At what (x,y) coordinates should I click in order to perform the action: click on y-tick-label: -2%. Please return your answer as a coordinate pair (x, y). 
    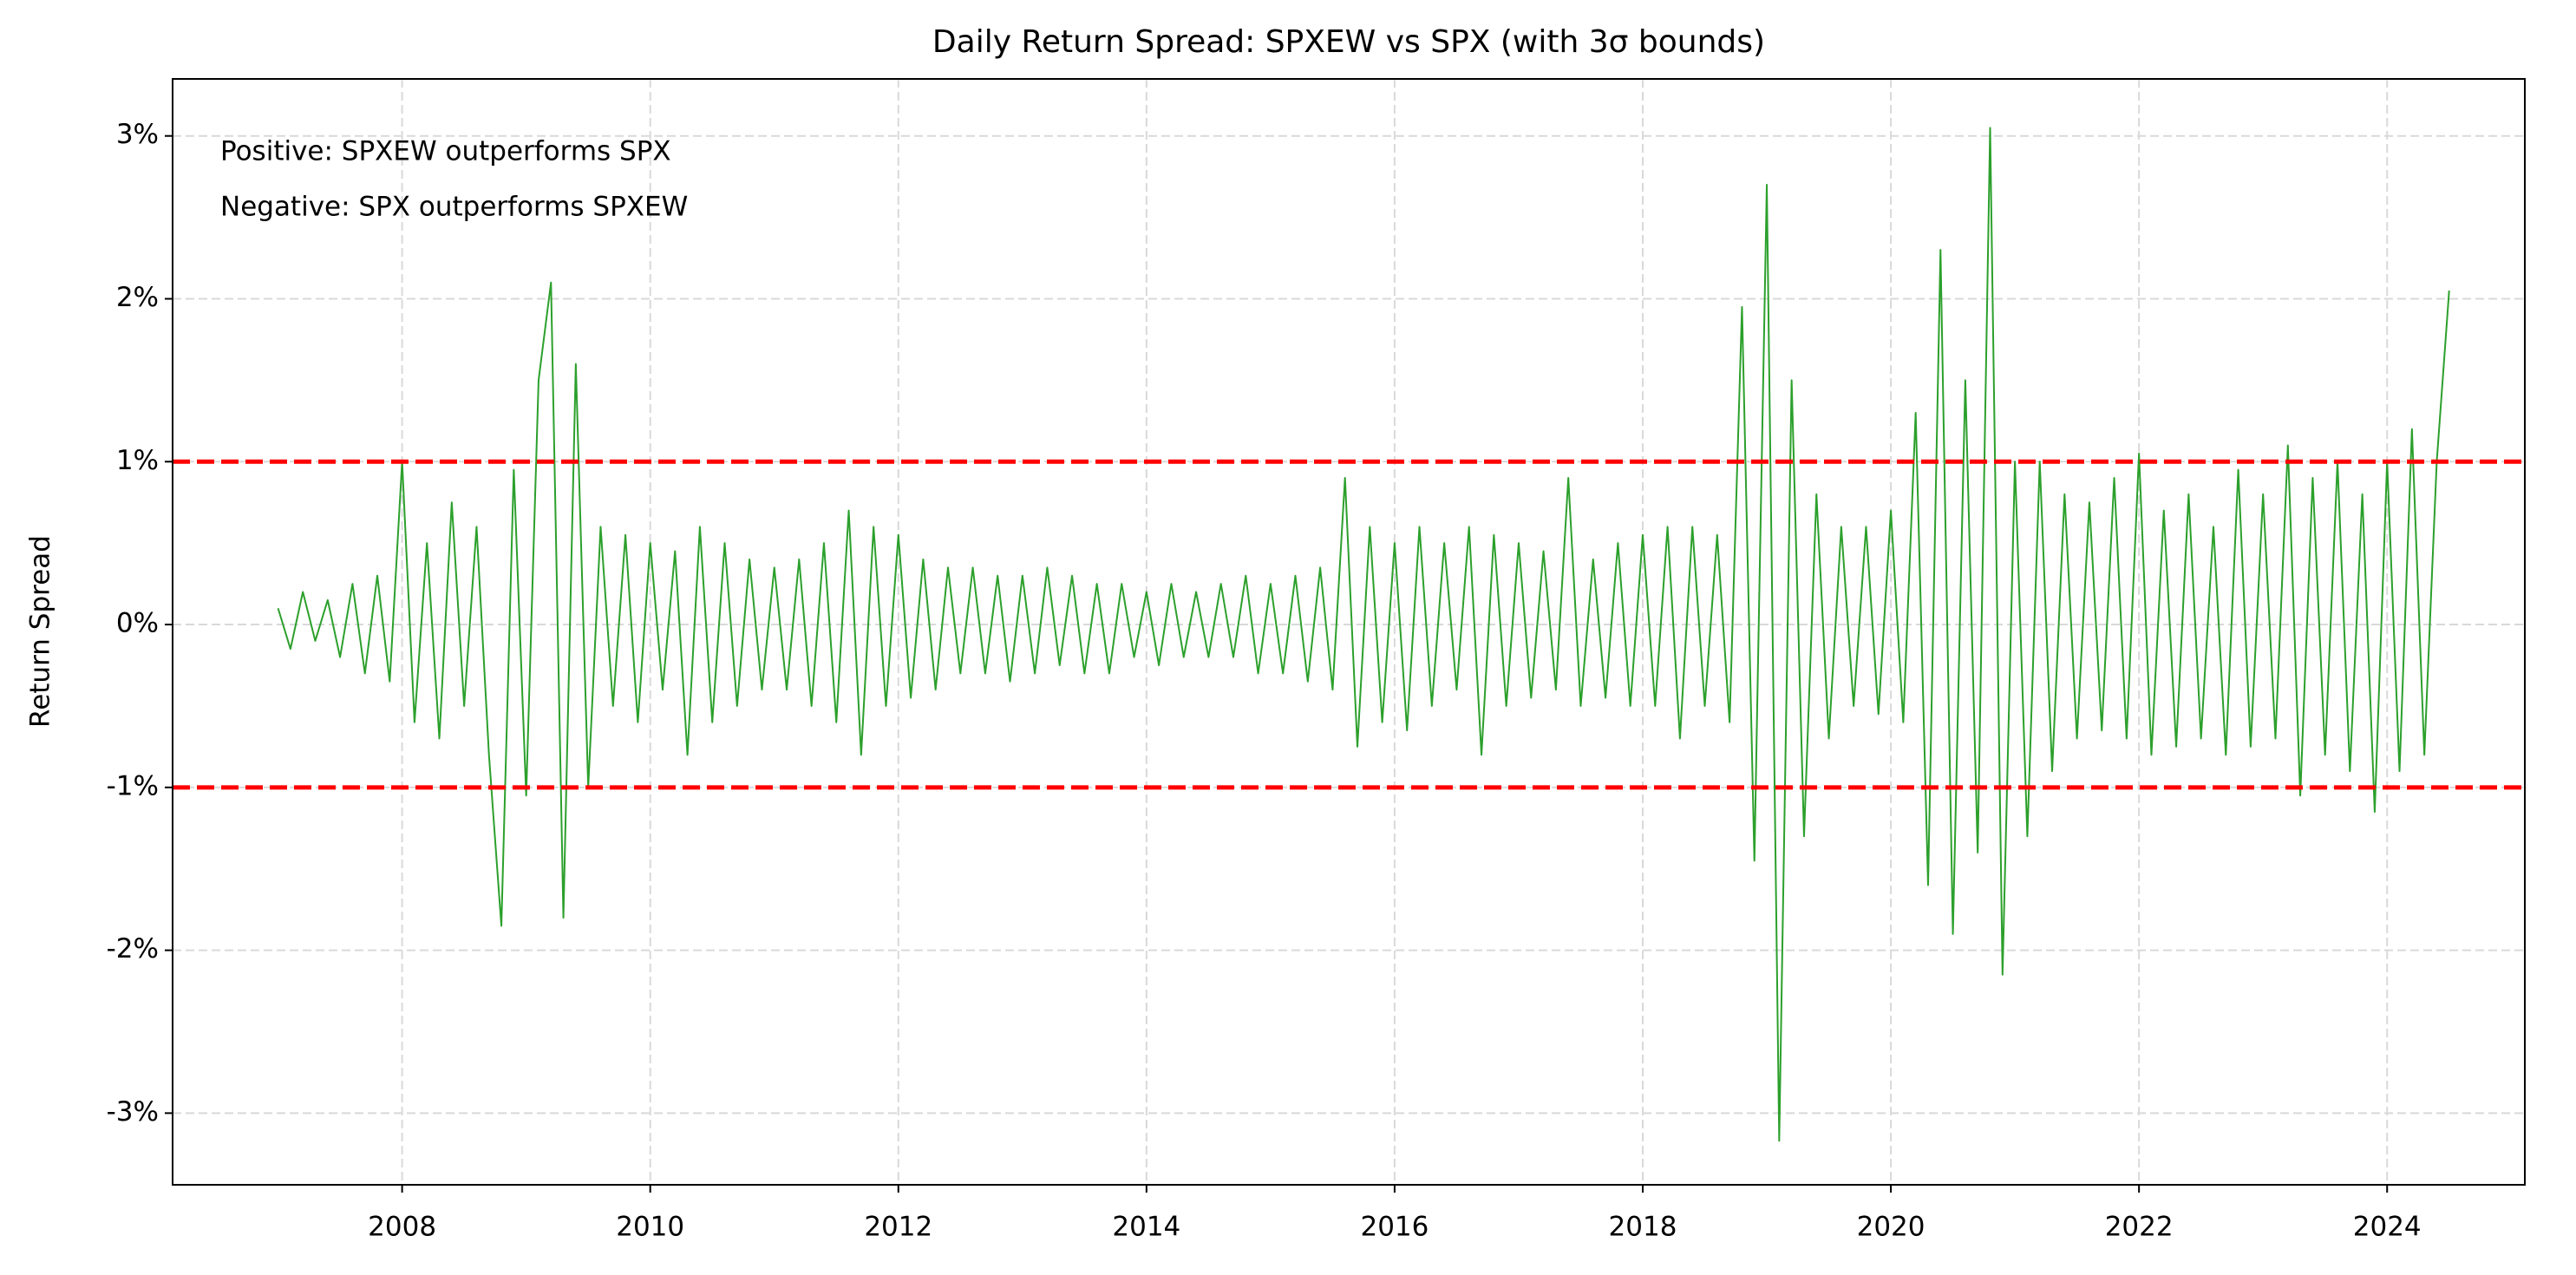
    Looking at the image, I should click on (133, 948).